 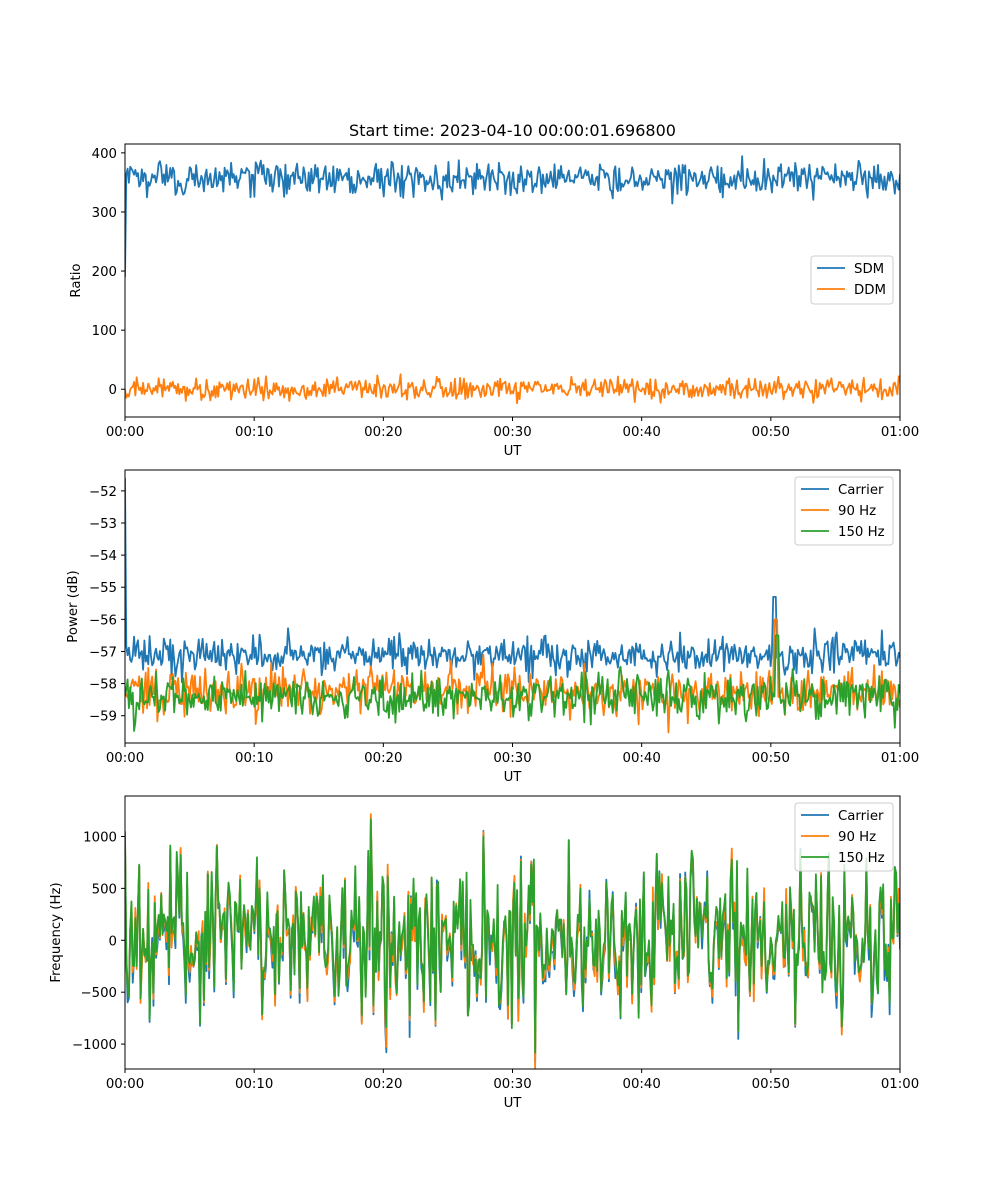 I want to click on y-tick-label: −57, so click(x=103, y=652).